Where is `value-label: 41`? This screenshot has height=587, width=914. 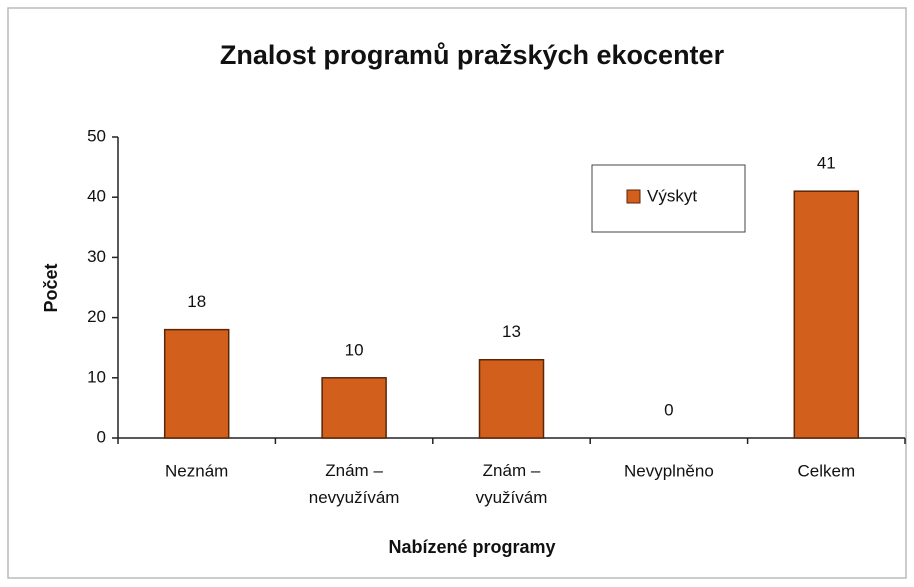
value-label: 41 is located at coordinates (826, 163).